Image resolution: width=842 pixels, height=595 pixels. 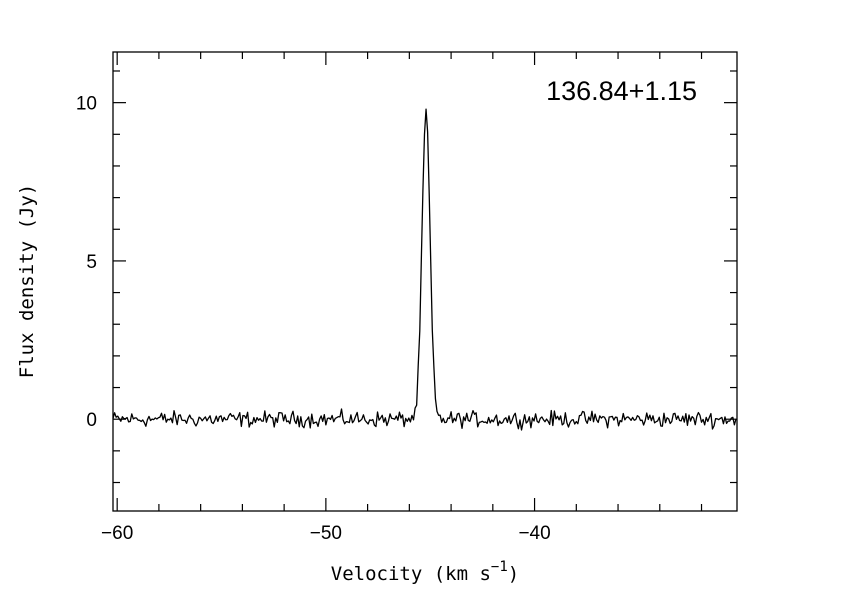 What do you see at coordinates (86, 104) in the screenshot?
I see `y-tick-label: 10` at bounding box center [86, 104].